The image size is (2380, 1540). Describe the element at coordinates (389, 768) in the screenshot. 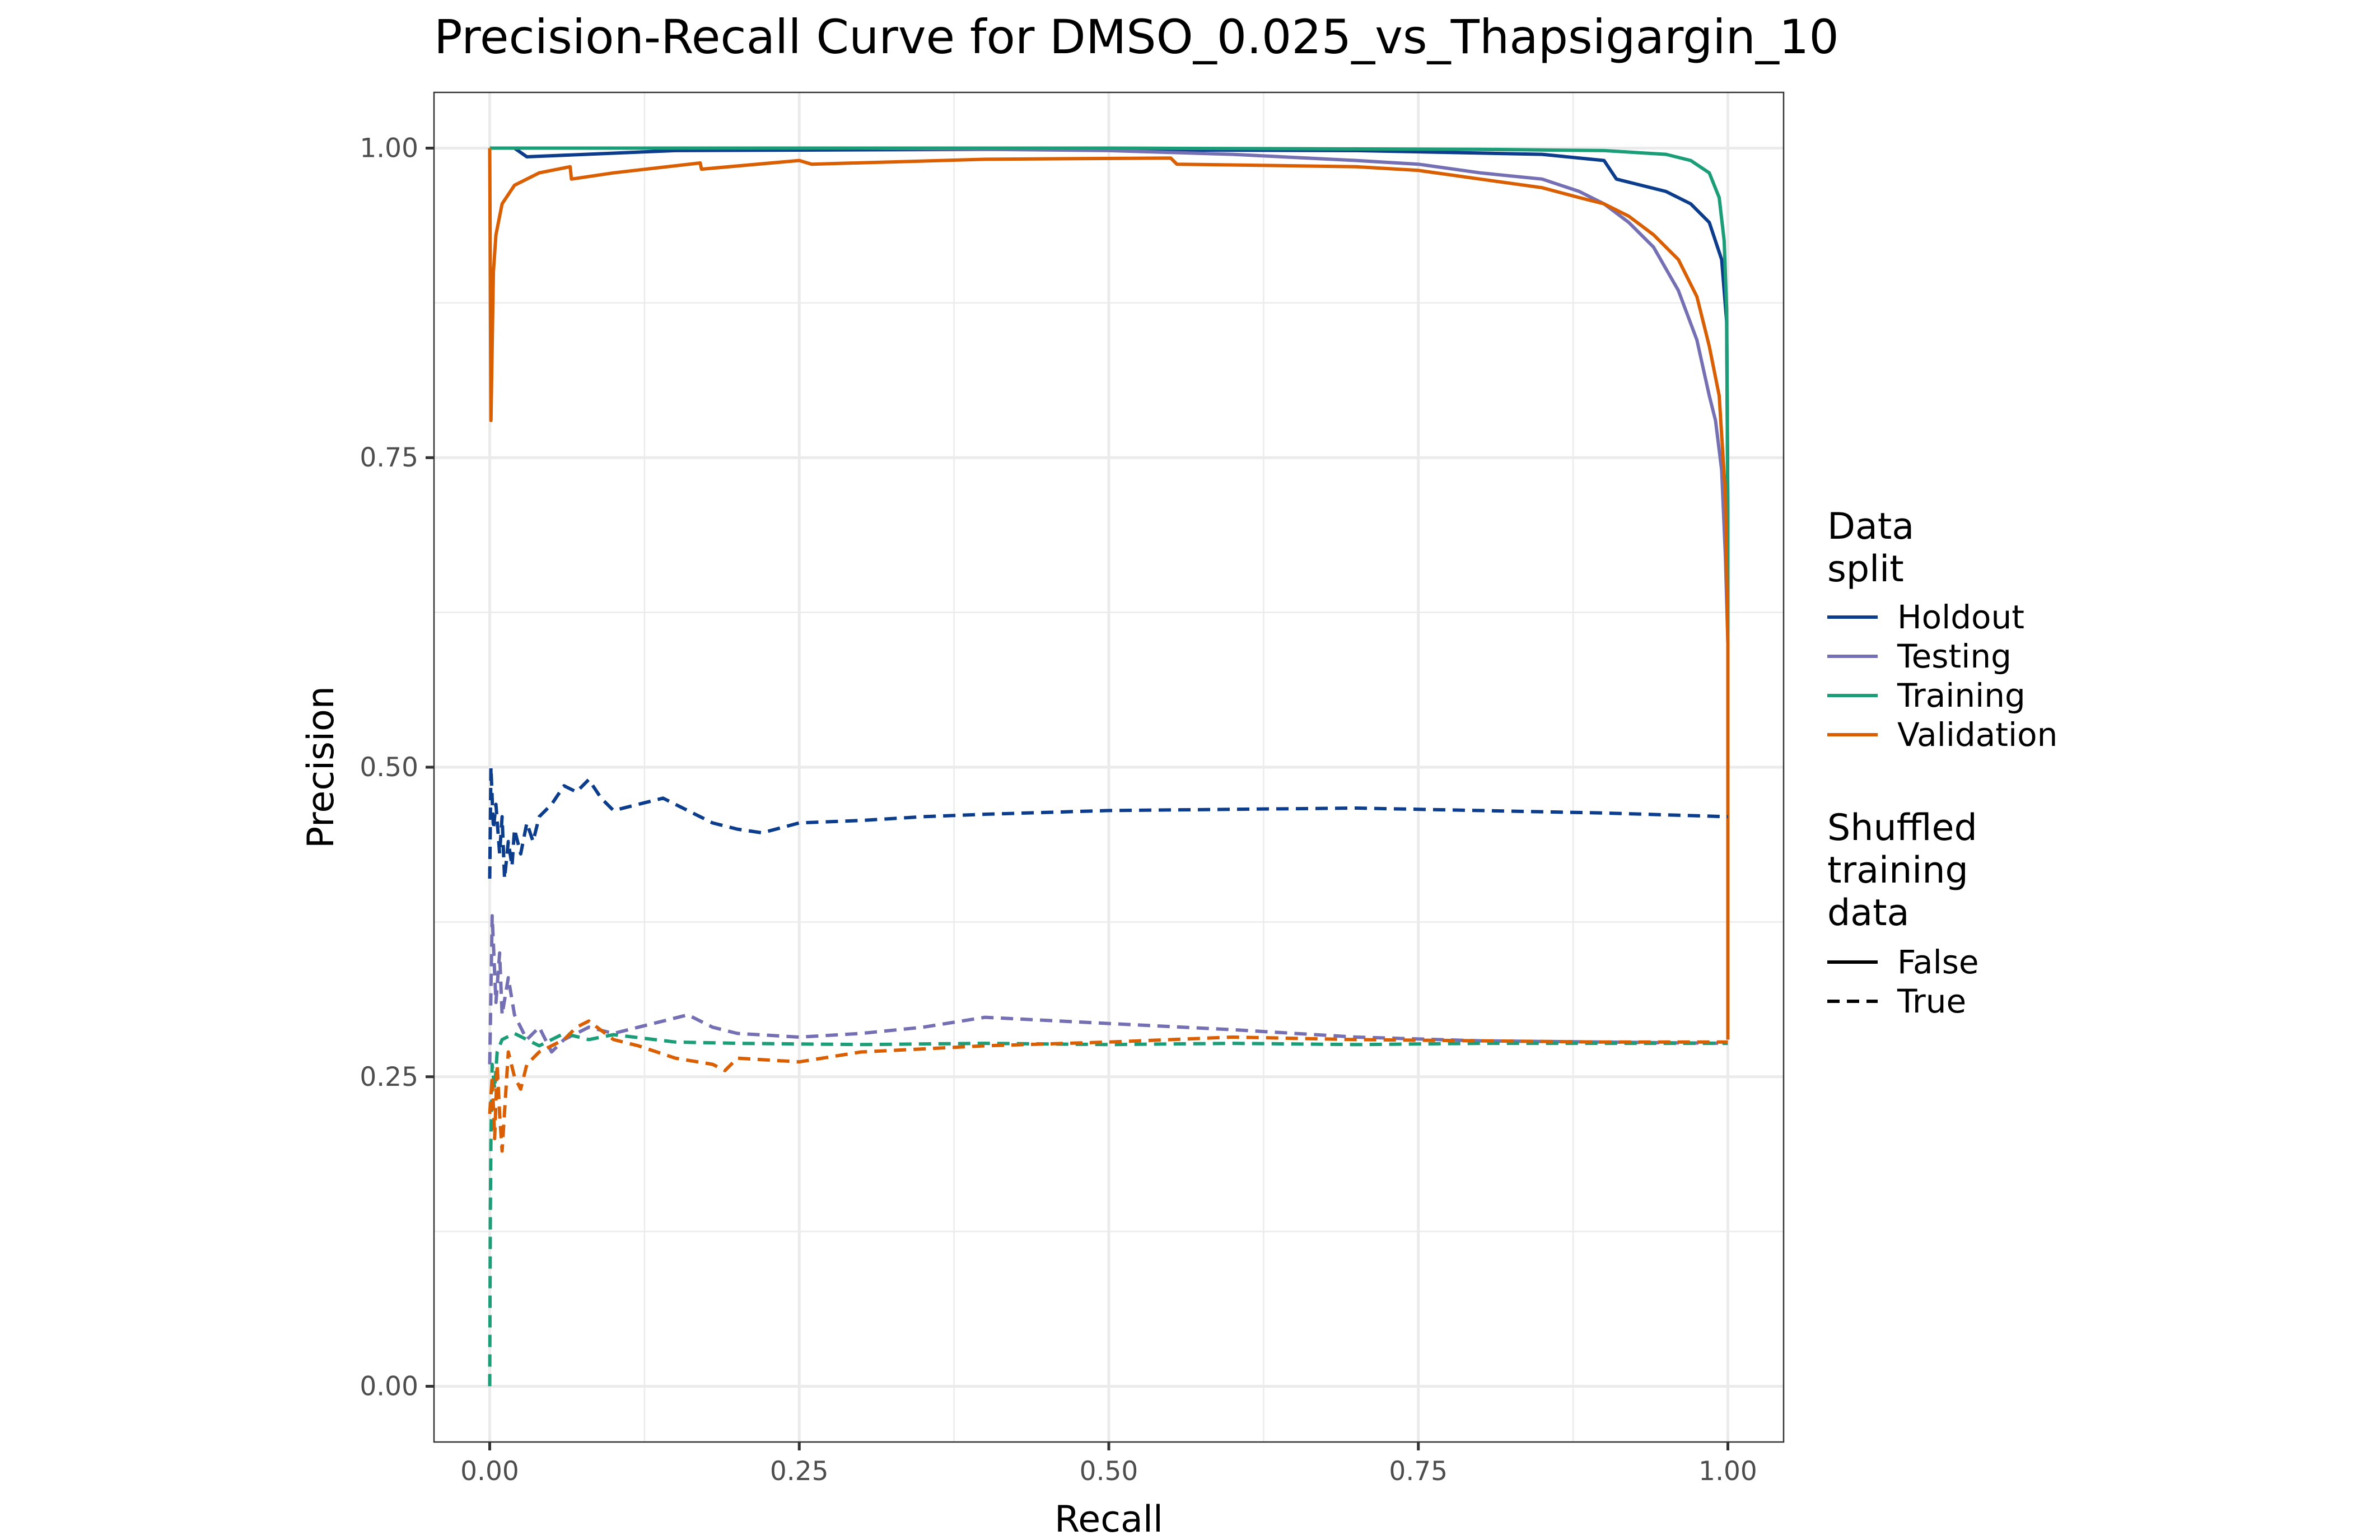

I see `y-tick-label: 0.50` at that location.